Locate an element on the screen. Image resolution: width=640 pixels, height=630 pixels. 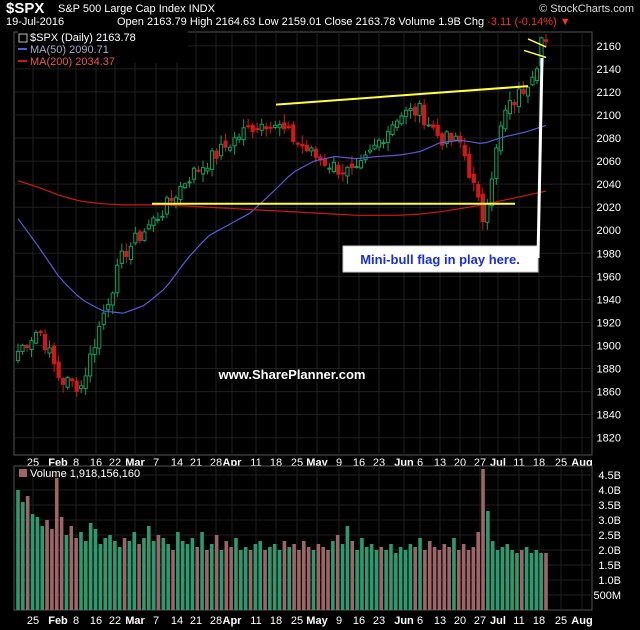
price-tick-label: 1920 is located at coordinates (609, 323).